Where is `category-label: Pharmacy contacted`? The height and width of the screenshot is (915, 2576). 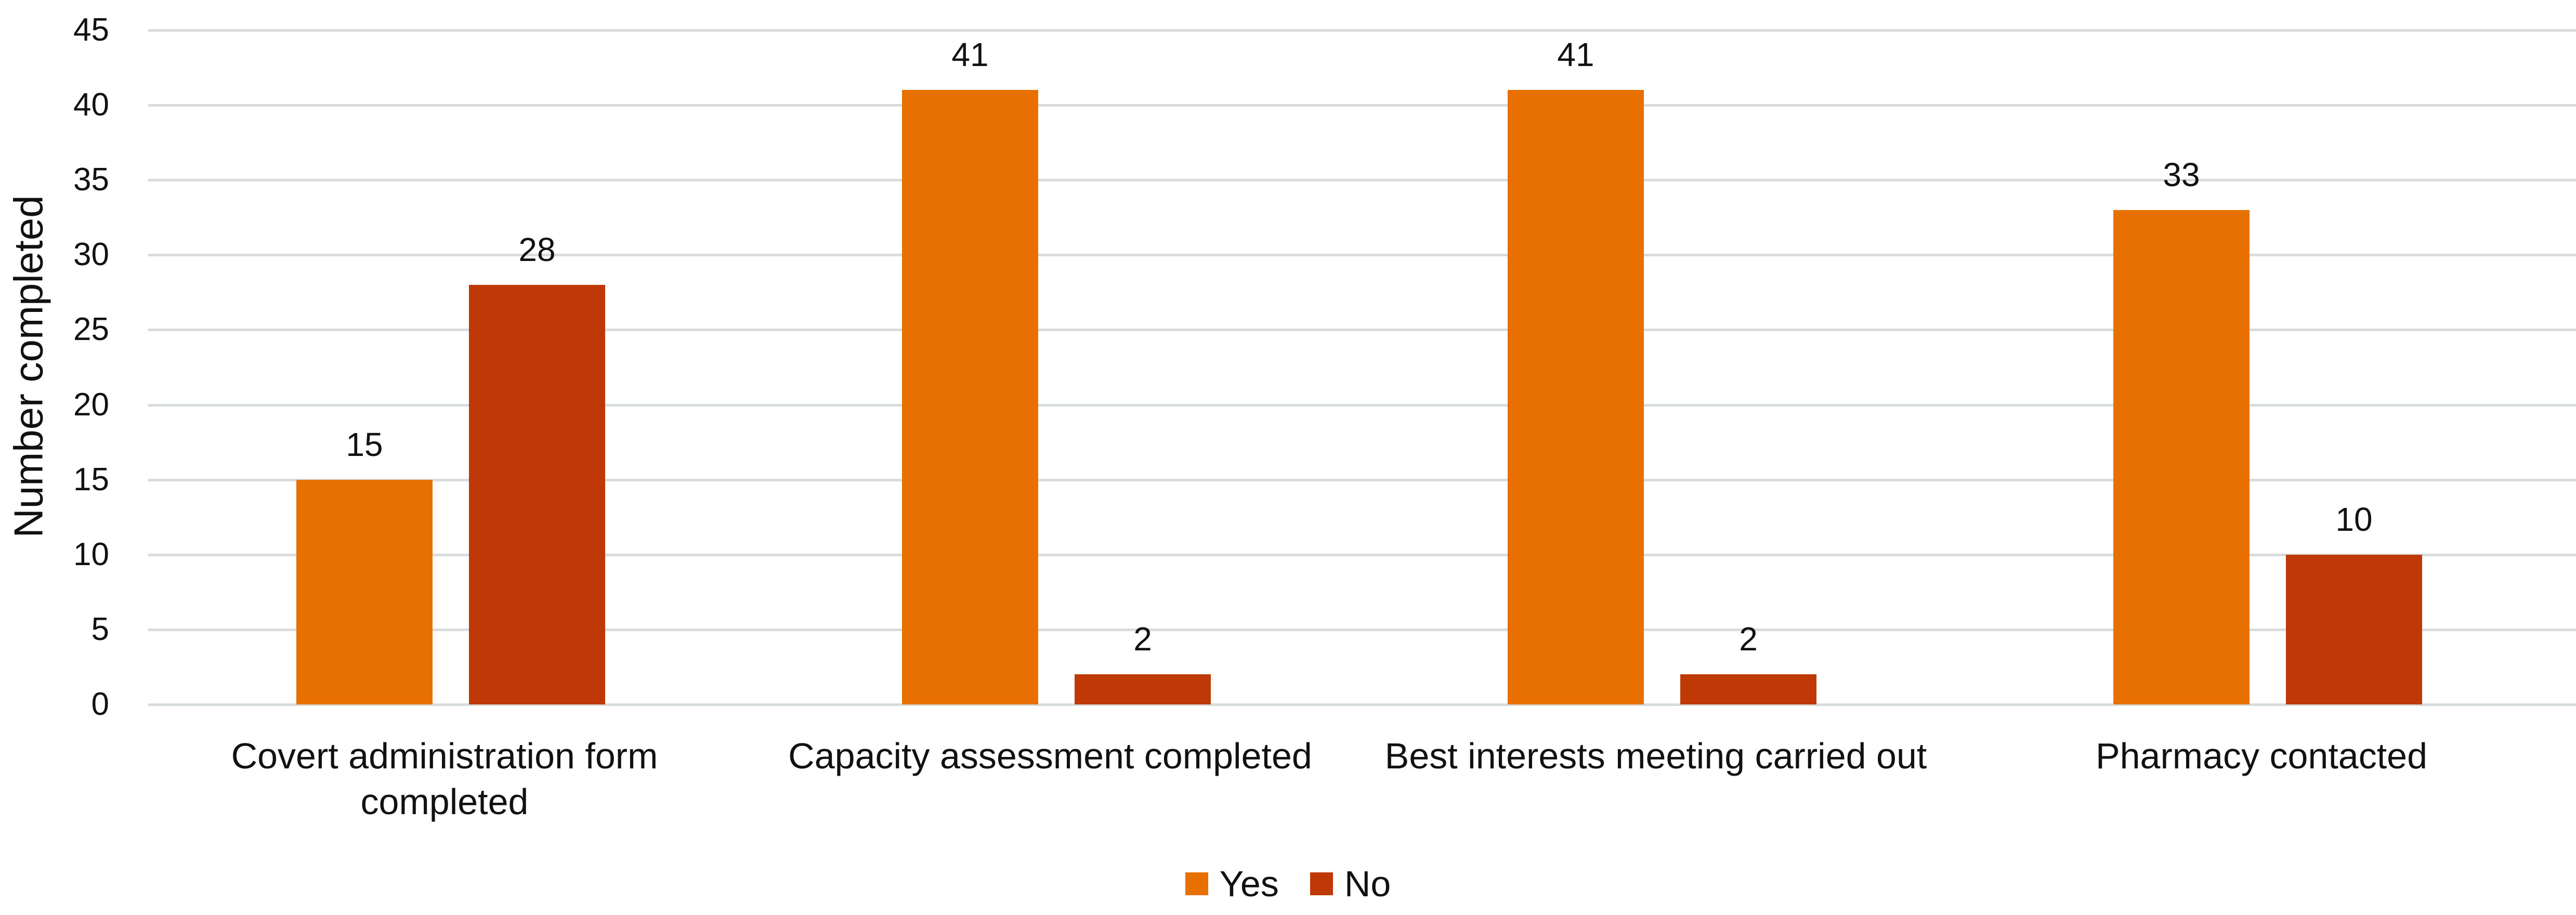
category-label: Pharmacy contacted is located at coordinates (2261, 756).